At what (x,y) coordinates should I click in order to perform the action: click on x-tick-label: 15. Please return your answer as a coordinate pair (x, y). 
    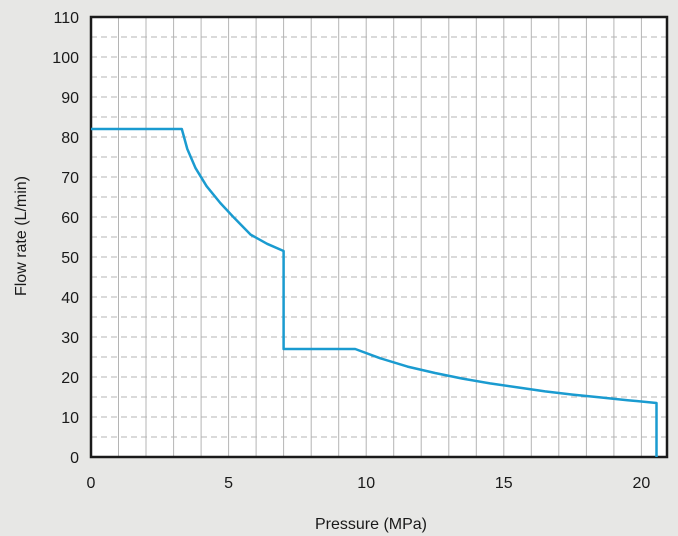
    Looking at the image, I should click on (504, 483).